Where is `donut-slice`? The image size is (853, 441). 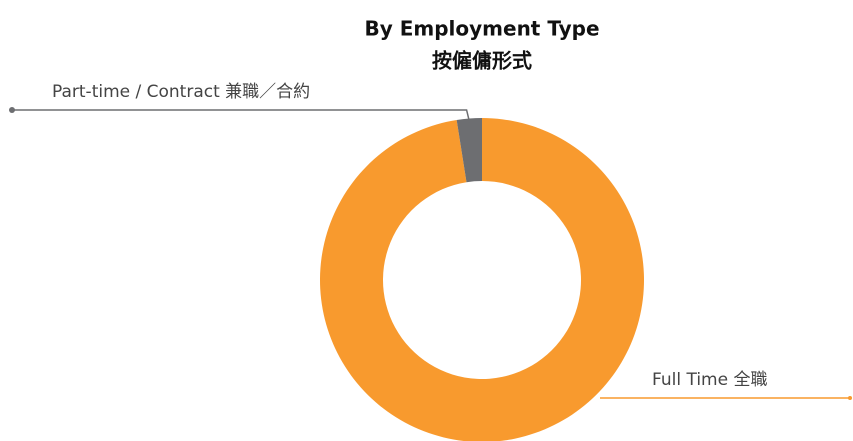 donut-slice is located at coordinates (469, 150).